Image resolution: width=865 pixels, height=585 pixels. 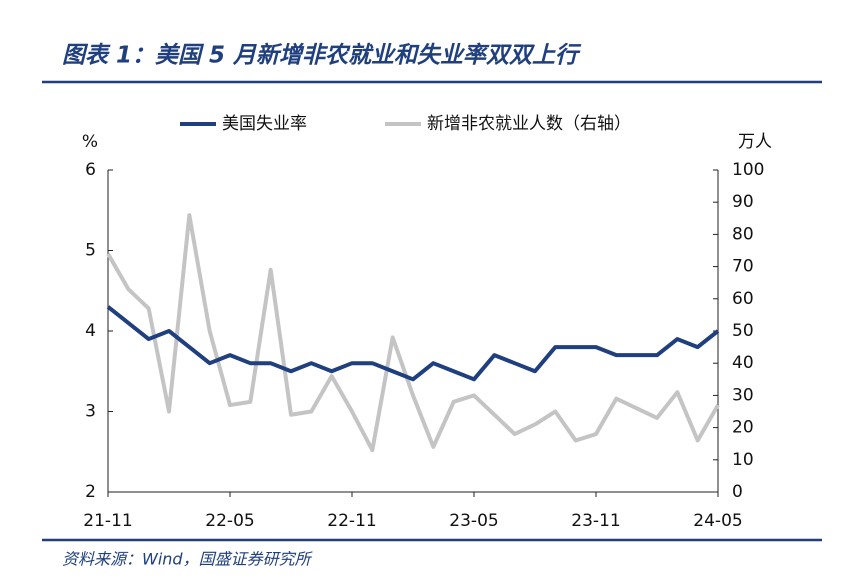 What do you see at coordinates (229, 521) in the screenshot?
I see `x-tick-label: 22-05` at bounding box center [229, 521].